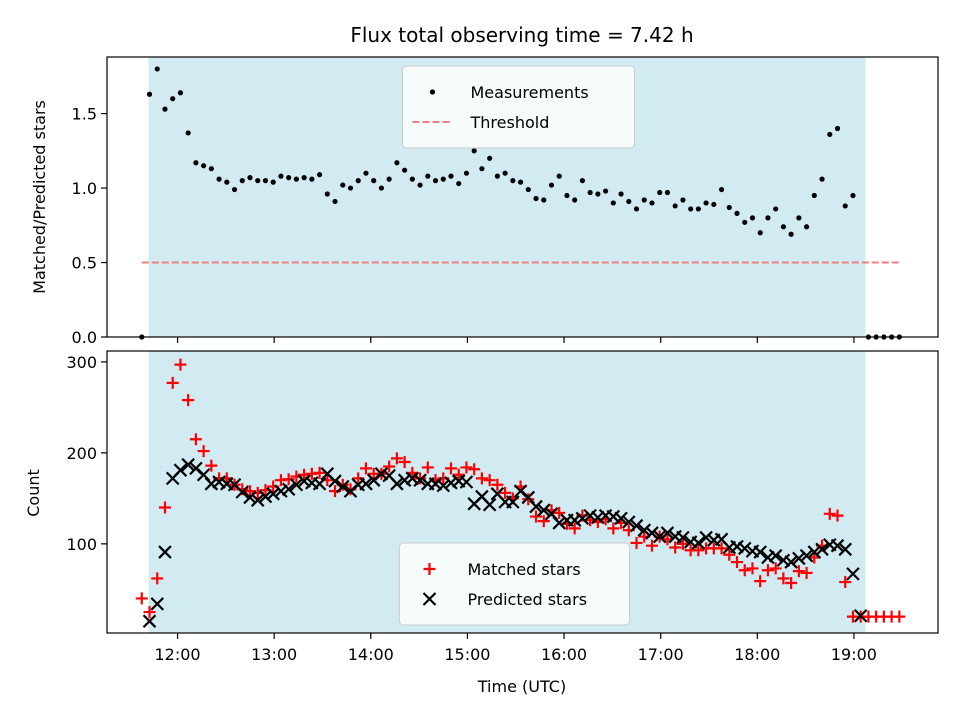 Image resolution: width=960 pixels, height=720 pixels. What do you see at coordinates (521, 35) in the screenshot?
I see `chart-title: Flux total observing time = 7.42 h` at bounding box center [521, 35].